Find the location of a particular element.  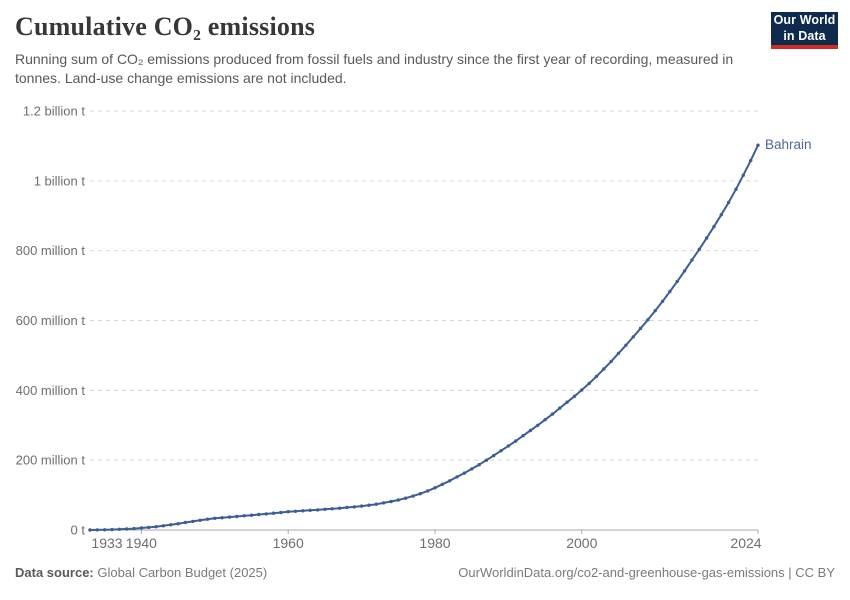

owid-logo: Our World in Data is located at coordinates (804, 30).